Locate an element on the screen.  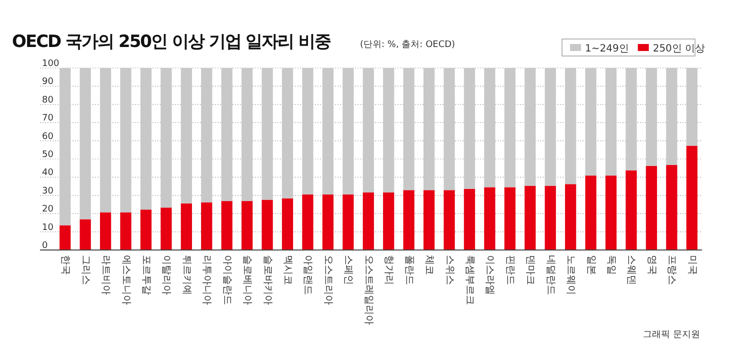
x-tick-label: 스페인 is located at coordinates (348, 270).